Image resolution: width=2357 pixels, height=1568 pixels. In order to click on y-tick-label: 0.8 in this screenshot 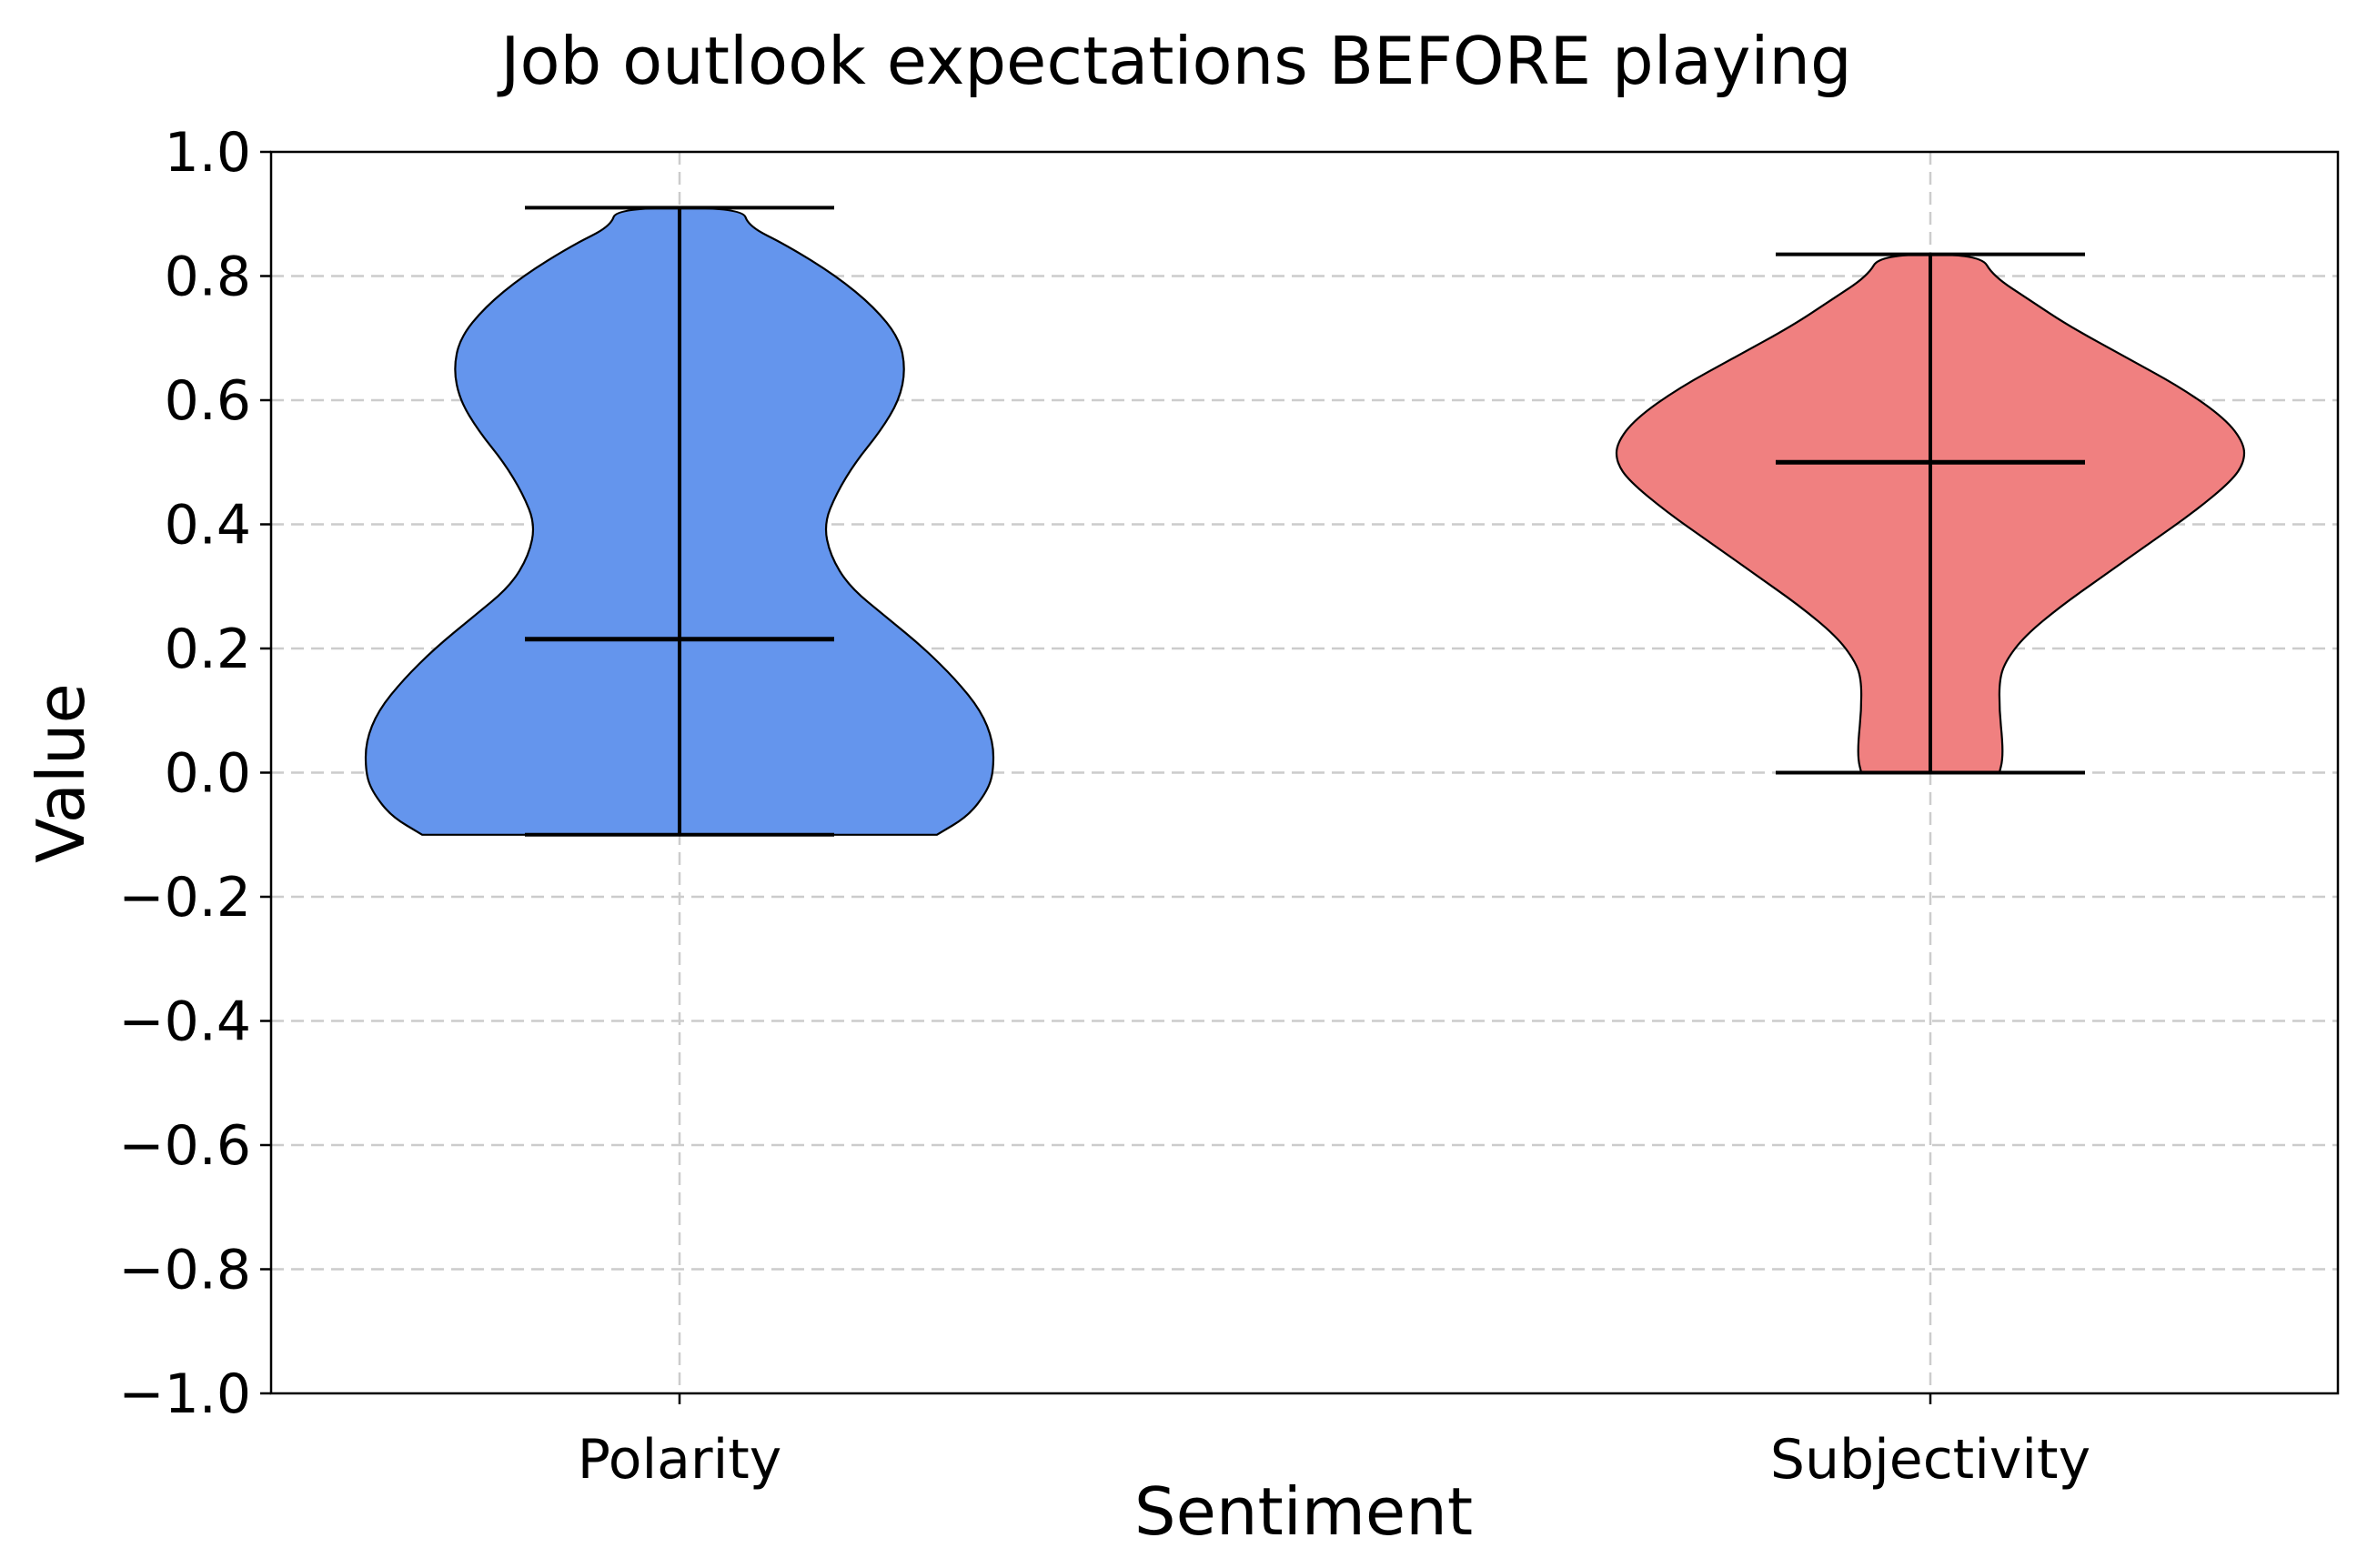, I will do `click(208, 277)`.